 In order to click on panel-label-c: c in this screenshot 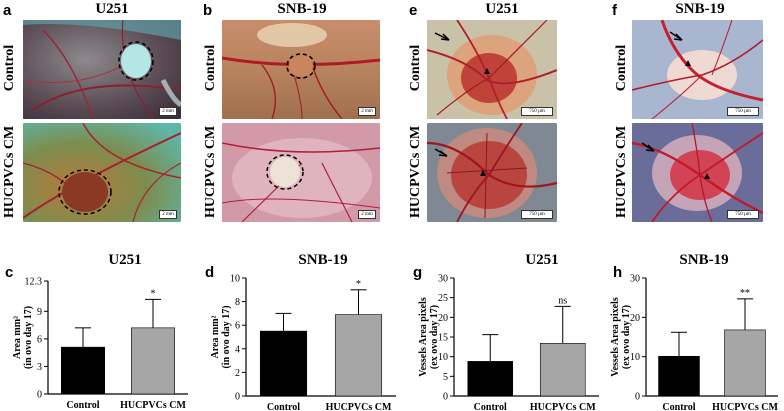, I will do `click(9, 272)`.